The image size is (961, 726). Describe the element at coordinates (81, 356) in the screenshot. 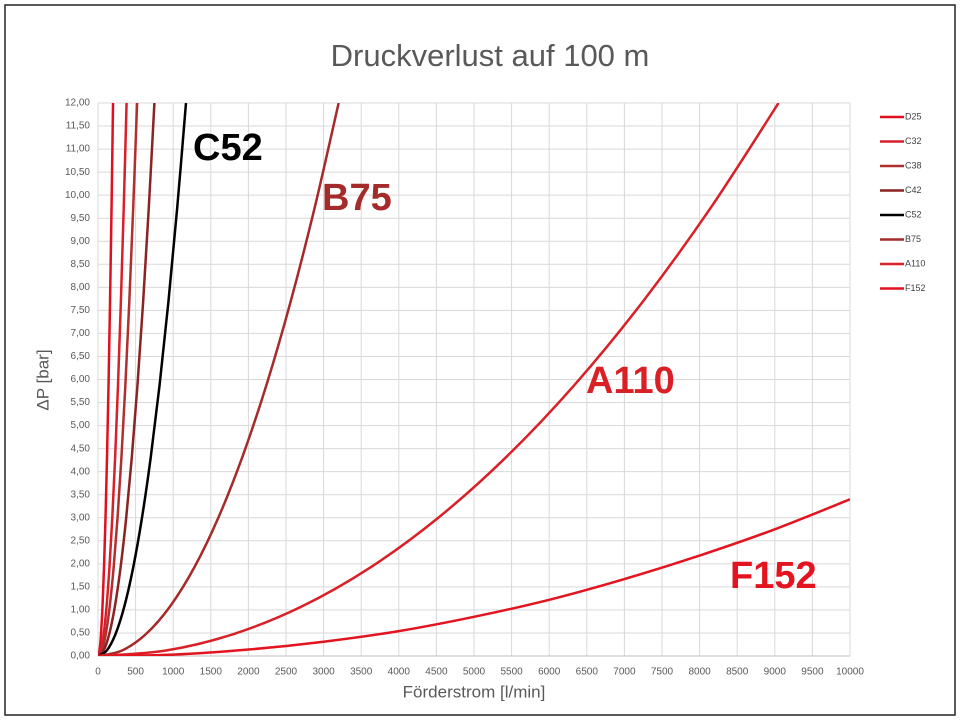

I see `y-tick-label: 6,50` at that location.